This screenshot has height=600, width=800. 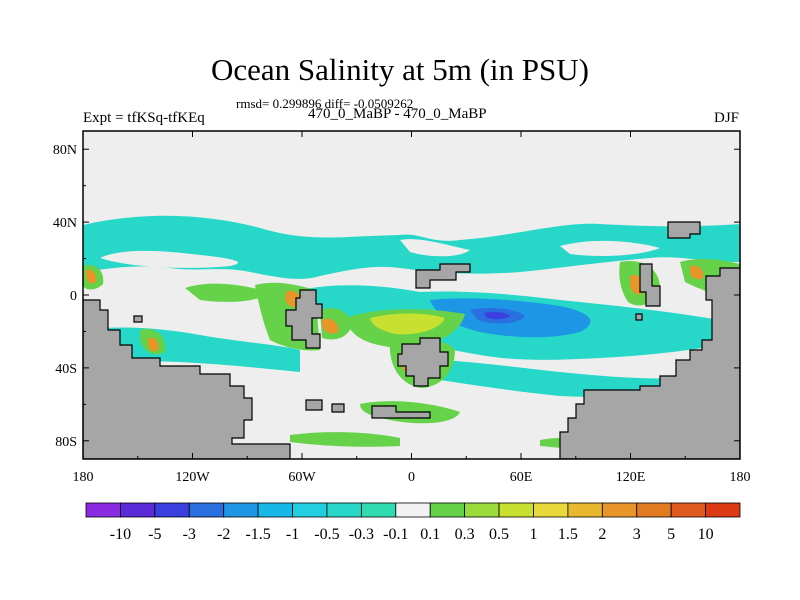 I want to click on land-continent-central, so click(x=423, y=362).